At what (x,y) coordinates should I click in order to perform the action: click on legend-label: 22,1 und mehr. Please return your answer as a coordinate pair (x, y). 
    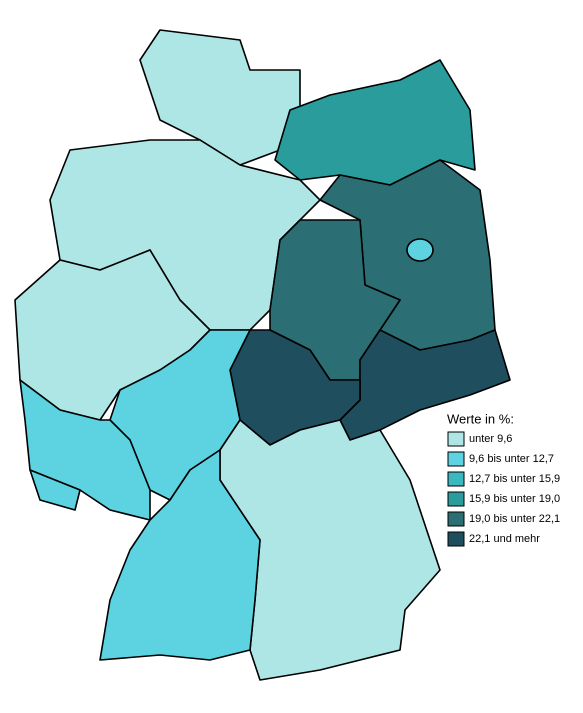
    Looking at the image, I should click on (504, 539).